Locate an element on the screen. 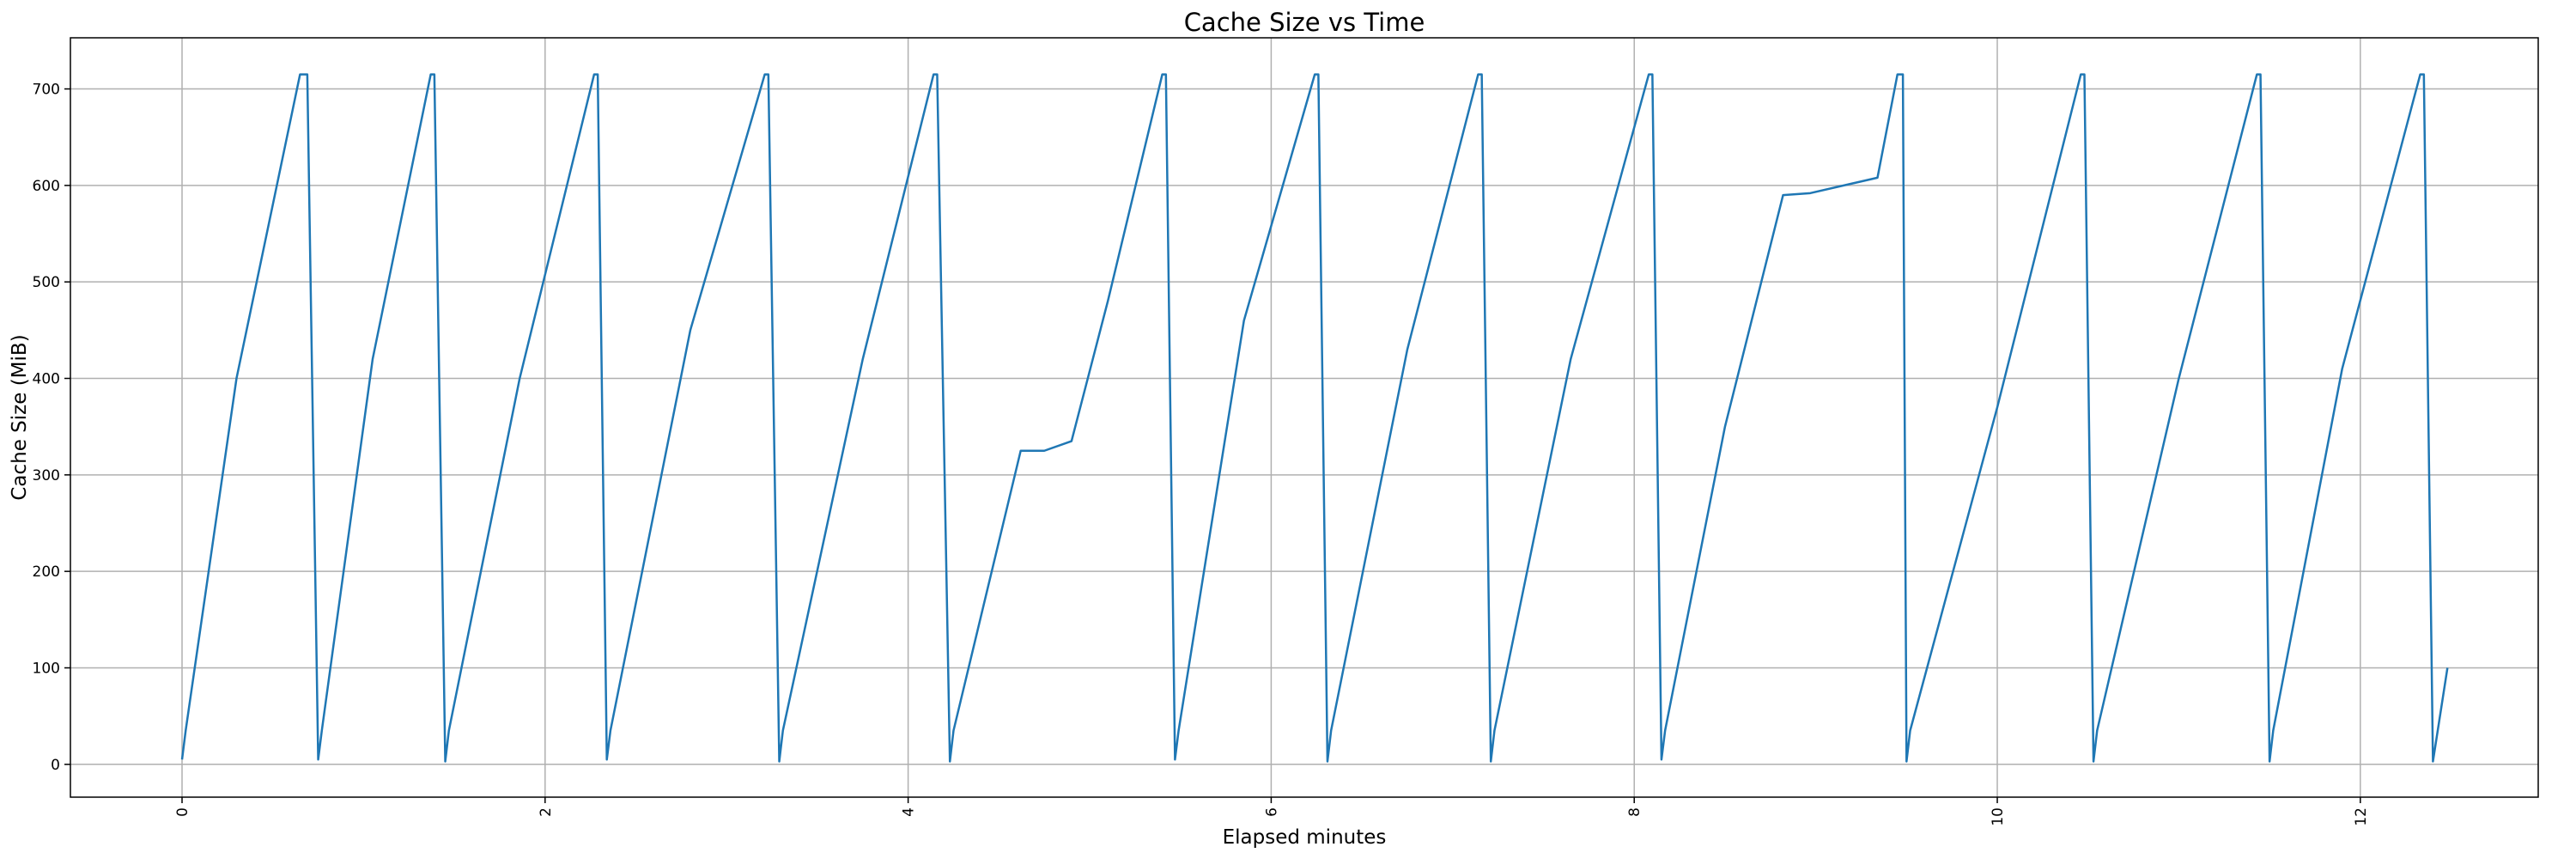 Image resolution: width=2576 pixels, height=859 pixels. y-tick-label: 600 is located at coordinates (46, 186).